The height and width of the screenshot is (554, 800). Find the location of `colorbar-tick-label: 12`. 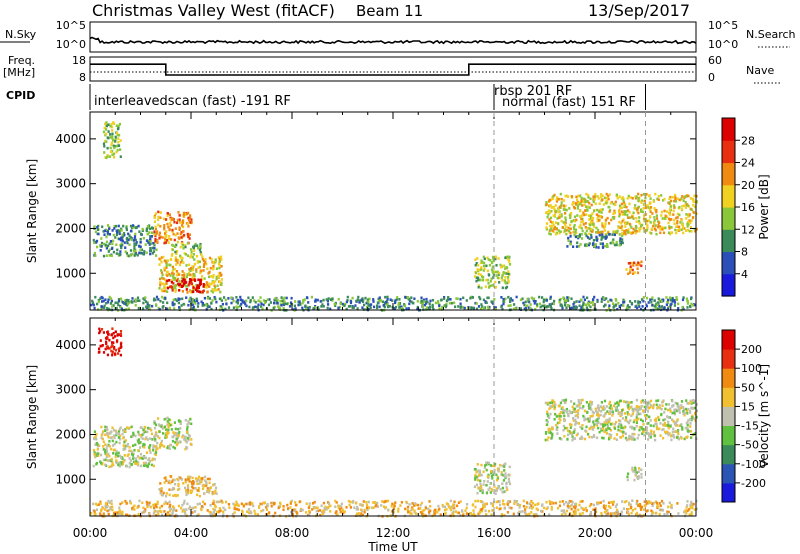

colorbar-tick-label: 12 is located at coordinates (748, 229).